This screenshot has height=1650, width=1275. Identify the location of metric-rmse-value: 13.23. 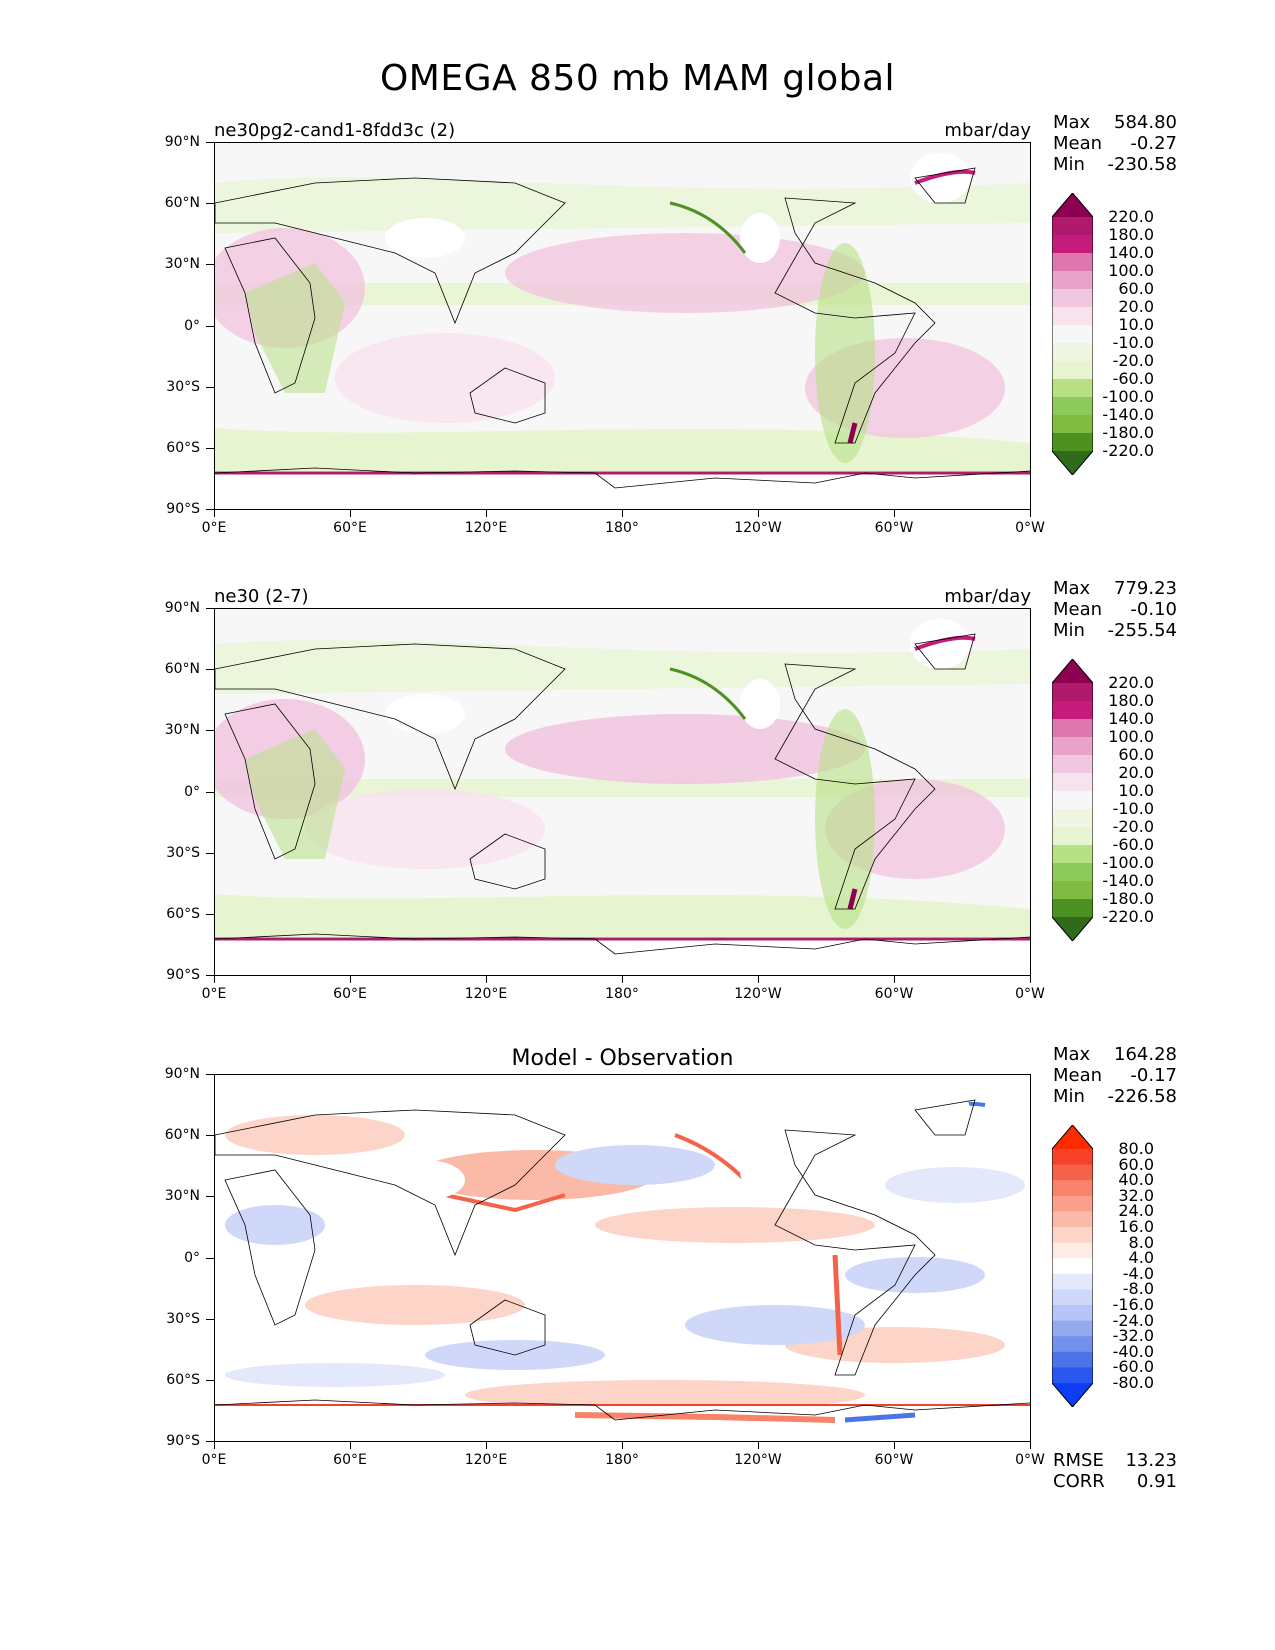
(1151, 1460).